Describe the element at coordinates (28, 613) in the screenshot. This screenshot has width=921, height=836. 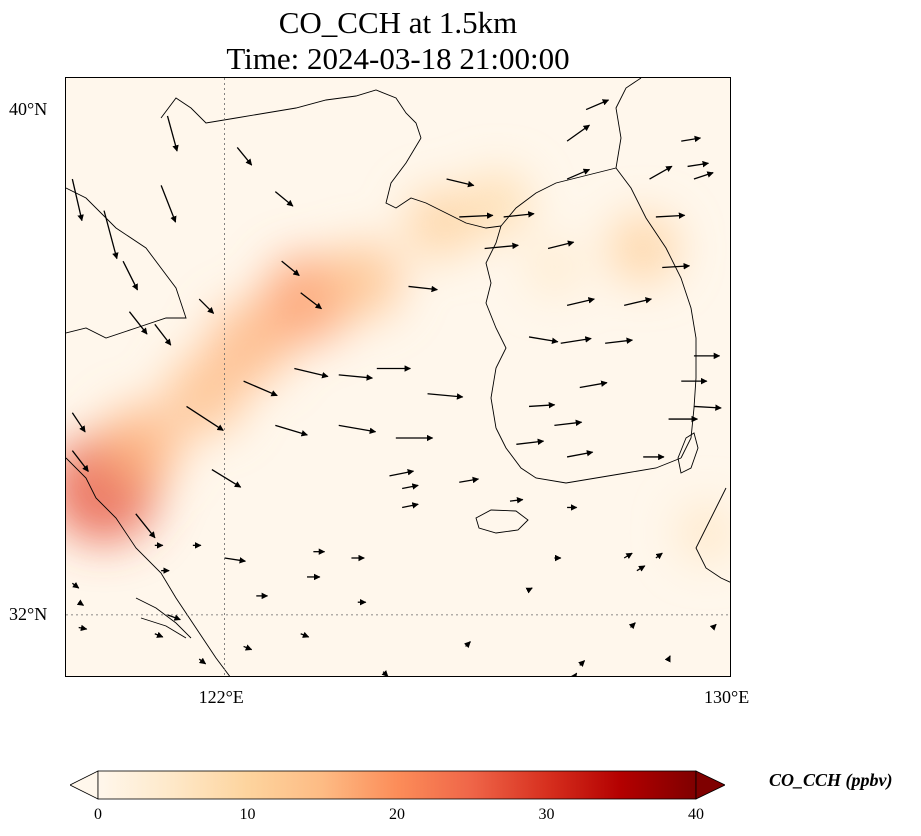
I see `ytick-label-32: 32°N` at that location.